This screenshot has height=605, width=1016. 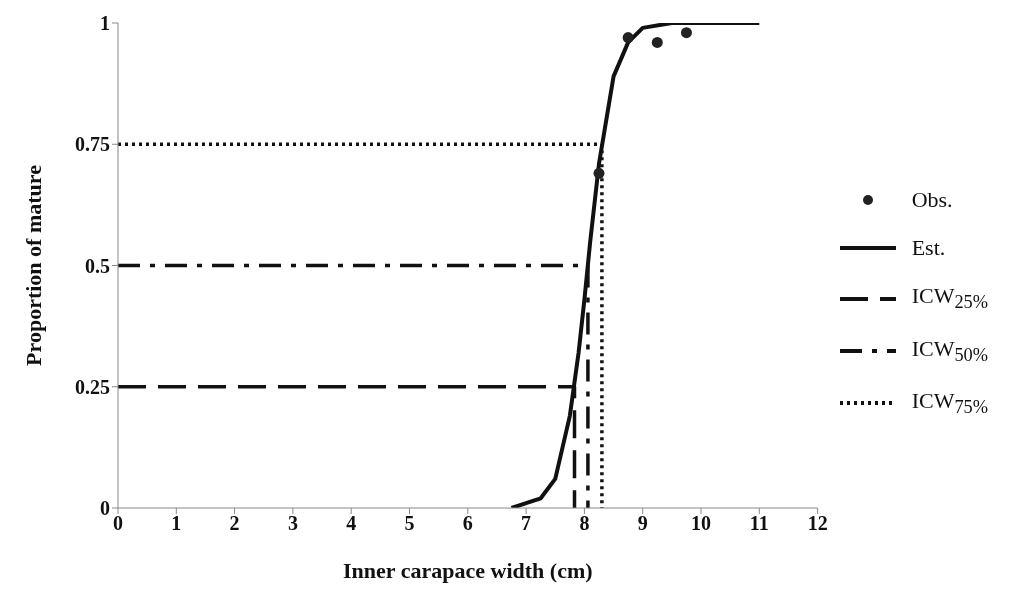 I want to click on legend-label: ICW$_{25%}$, so click(x=949, y=298).